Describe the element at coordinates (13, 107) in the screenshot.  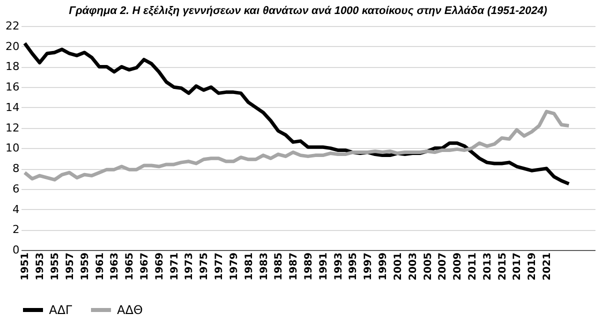
I see `y-tick-label: 14` at that location.